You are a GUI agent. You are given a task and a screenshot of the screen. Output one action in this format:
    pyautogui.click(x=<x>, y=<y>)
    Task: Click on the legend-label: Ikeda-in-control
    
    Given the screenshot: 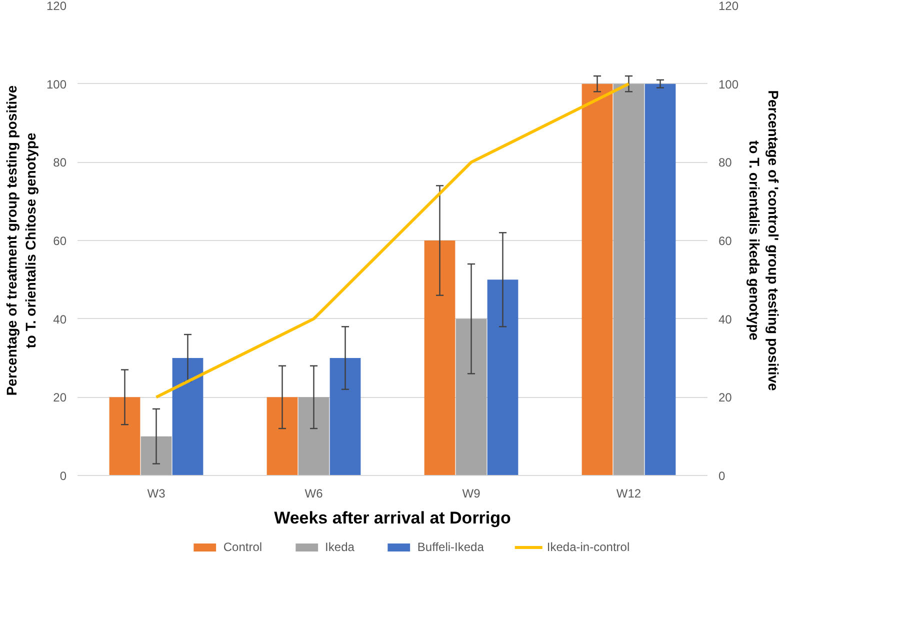 What is the action you would take?
    pyautogui.click(x=588, y=547)
    